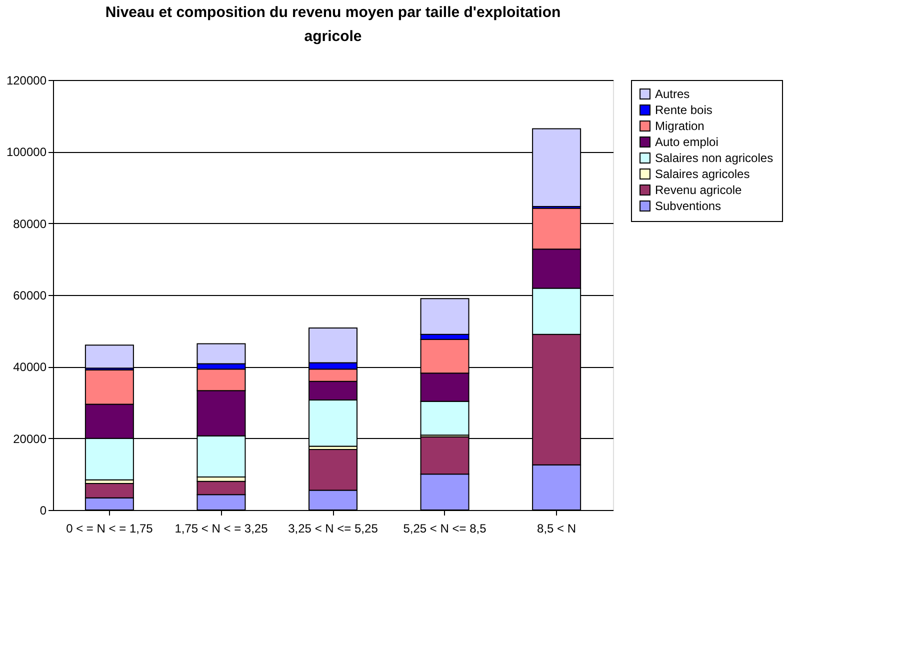 The width and height of the screenshot is (909, 665). What do you see at coordinates (333, 24) in the screenshot?
I see `chart-title: Niveau et composition du revenu moyen par taille d'exploitation agricole` at bounding box center [333, 24].